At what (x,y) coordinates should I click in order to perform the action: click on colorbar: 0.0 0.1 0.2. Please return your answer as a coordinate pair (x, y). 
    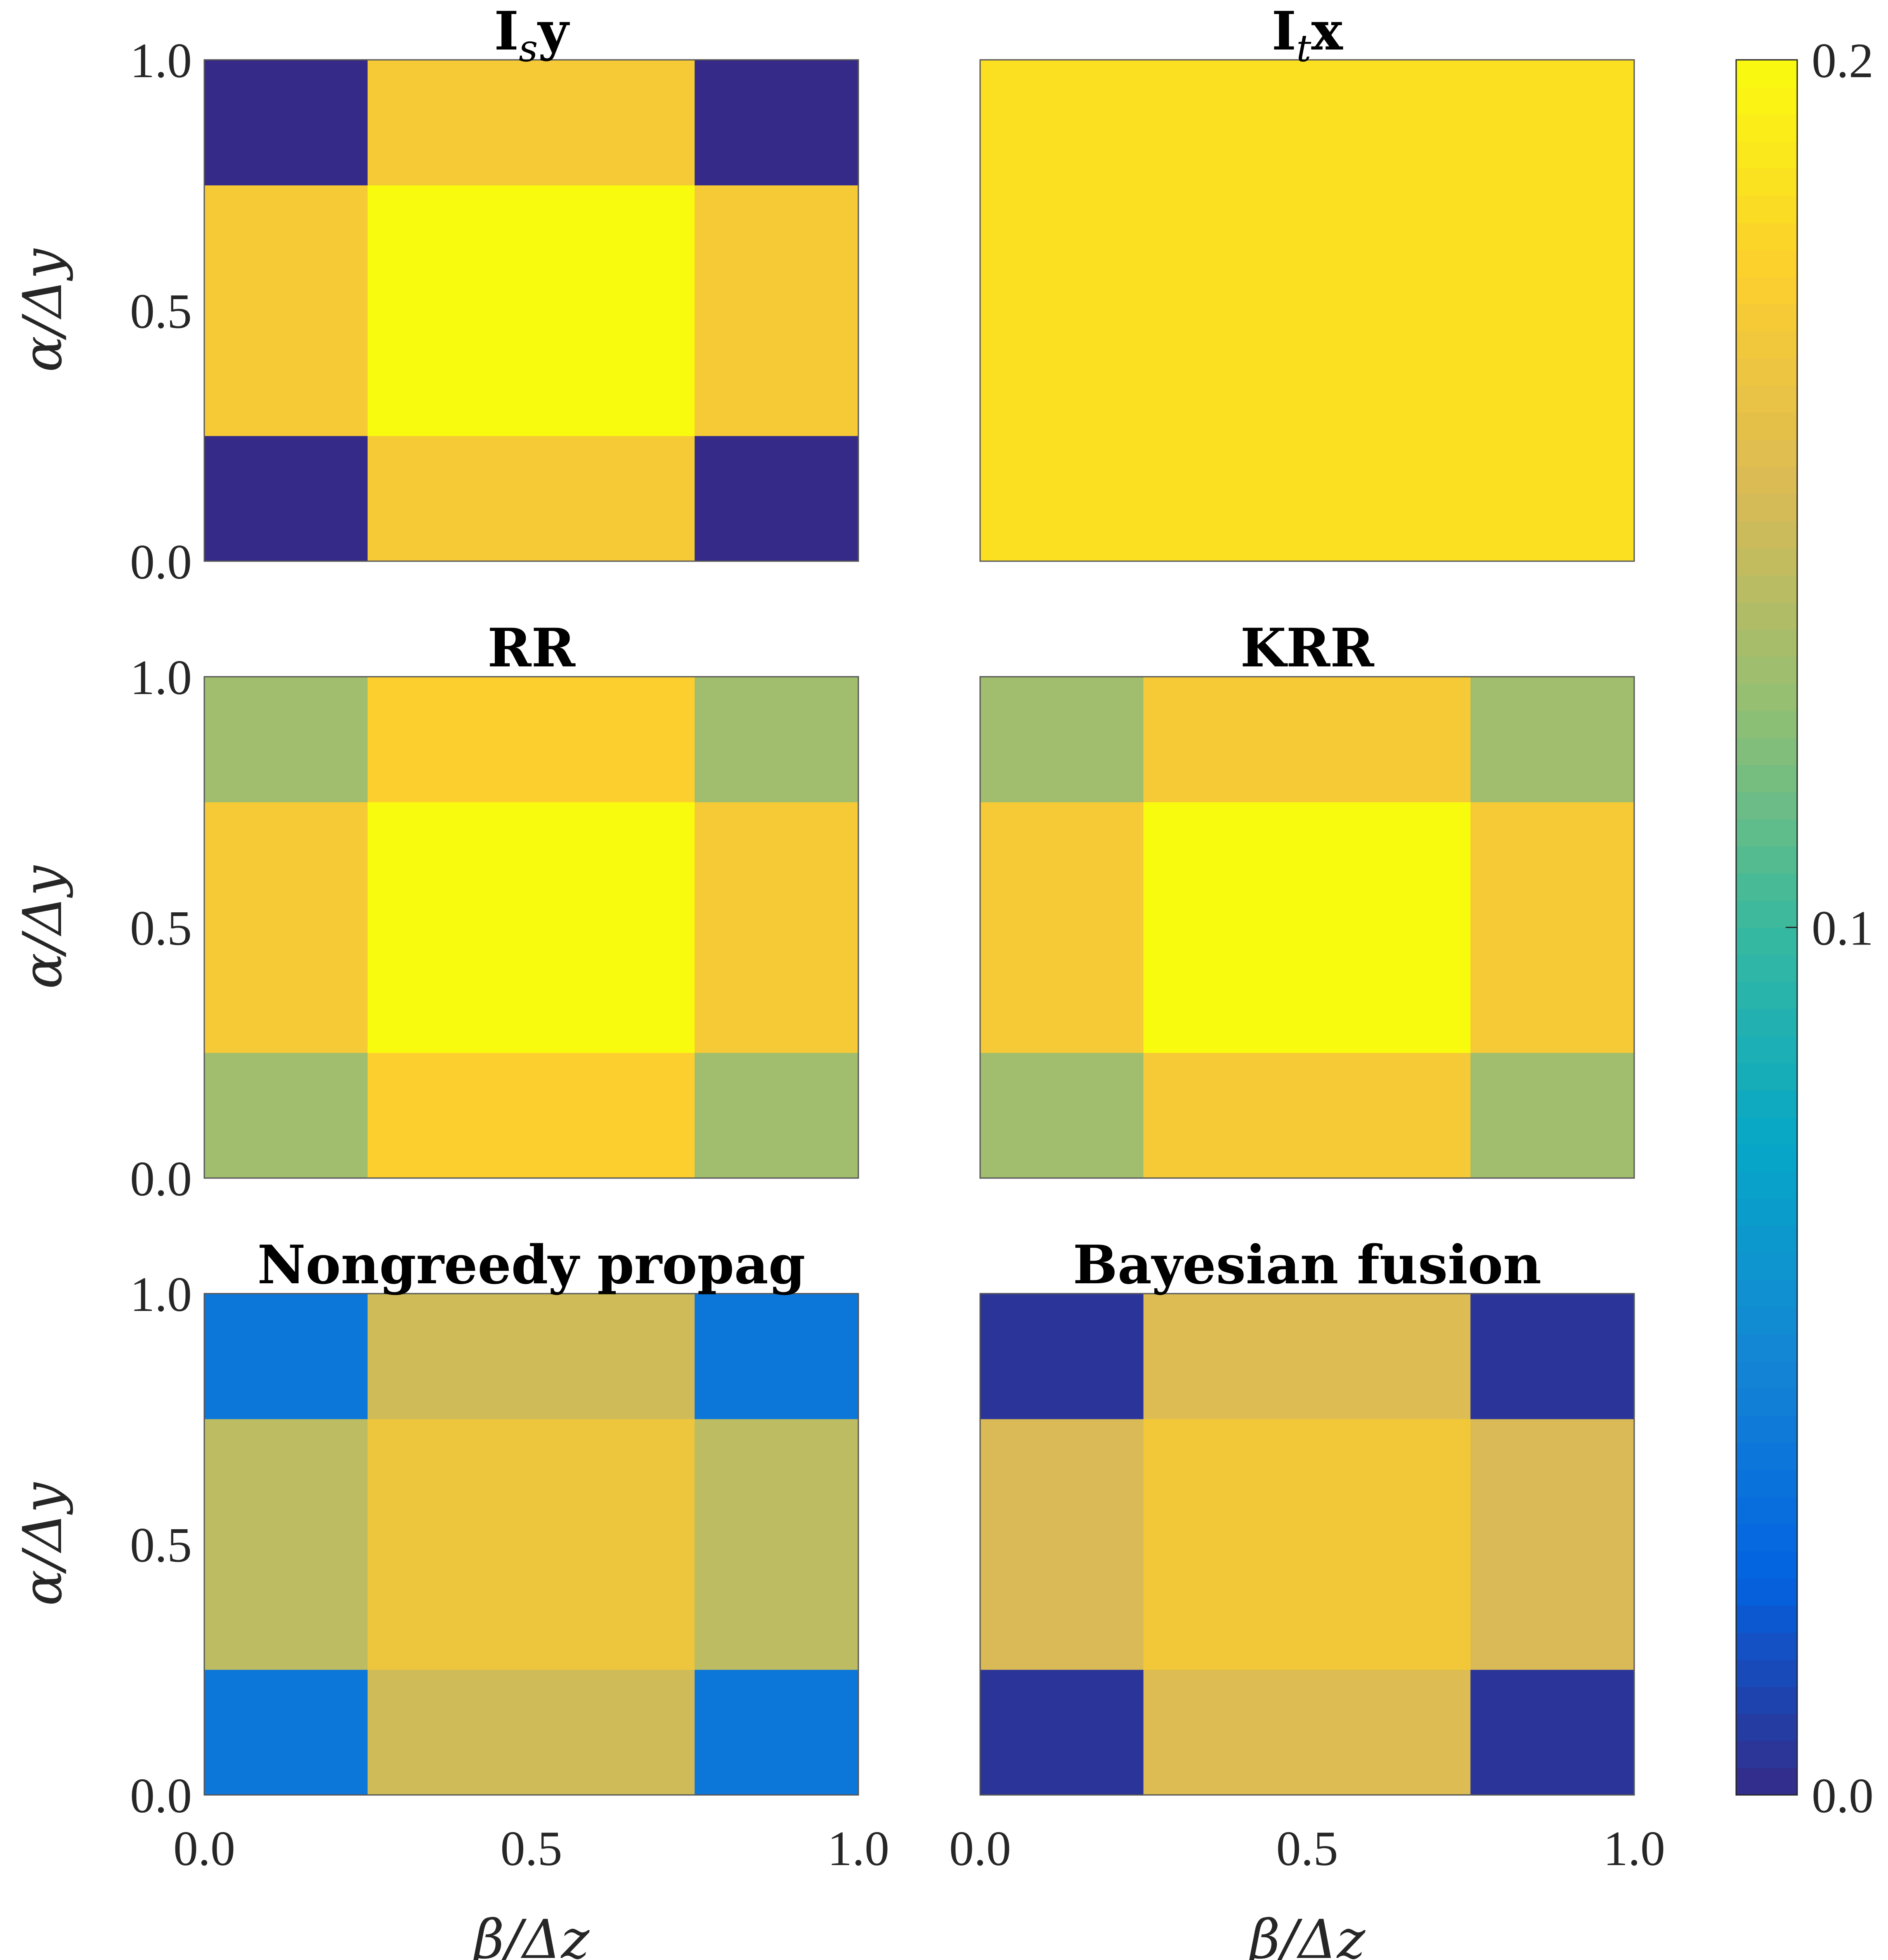
    Looking at the image, I should click on (1804, 928).